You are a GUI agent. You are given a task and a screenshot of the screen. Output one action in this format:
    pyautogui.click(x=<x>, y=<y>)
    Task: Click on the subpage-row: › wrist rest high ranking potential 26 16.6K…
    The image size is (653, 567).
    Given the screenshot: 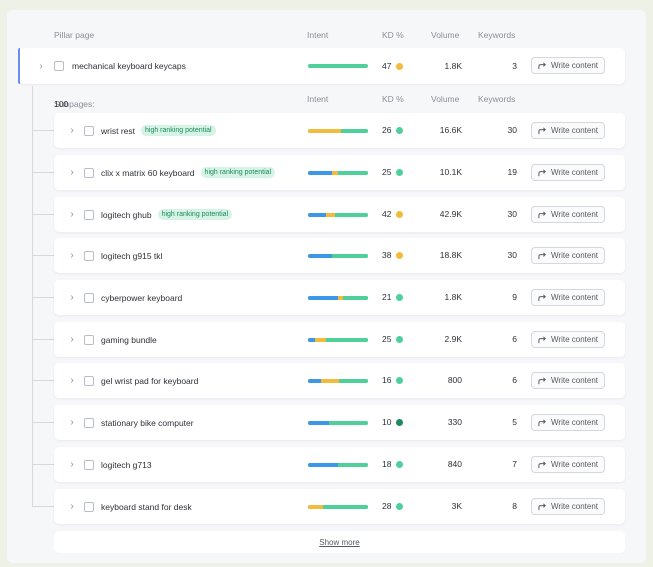 What is the action you would take?
    pyautogui.click(x=339, y=130)
    